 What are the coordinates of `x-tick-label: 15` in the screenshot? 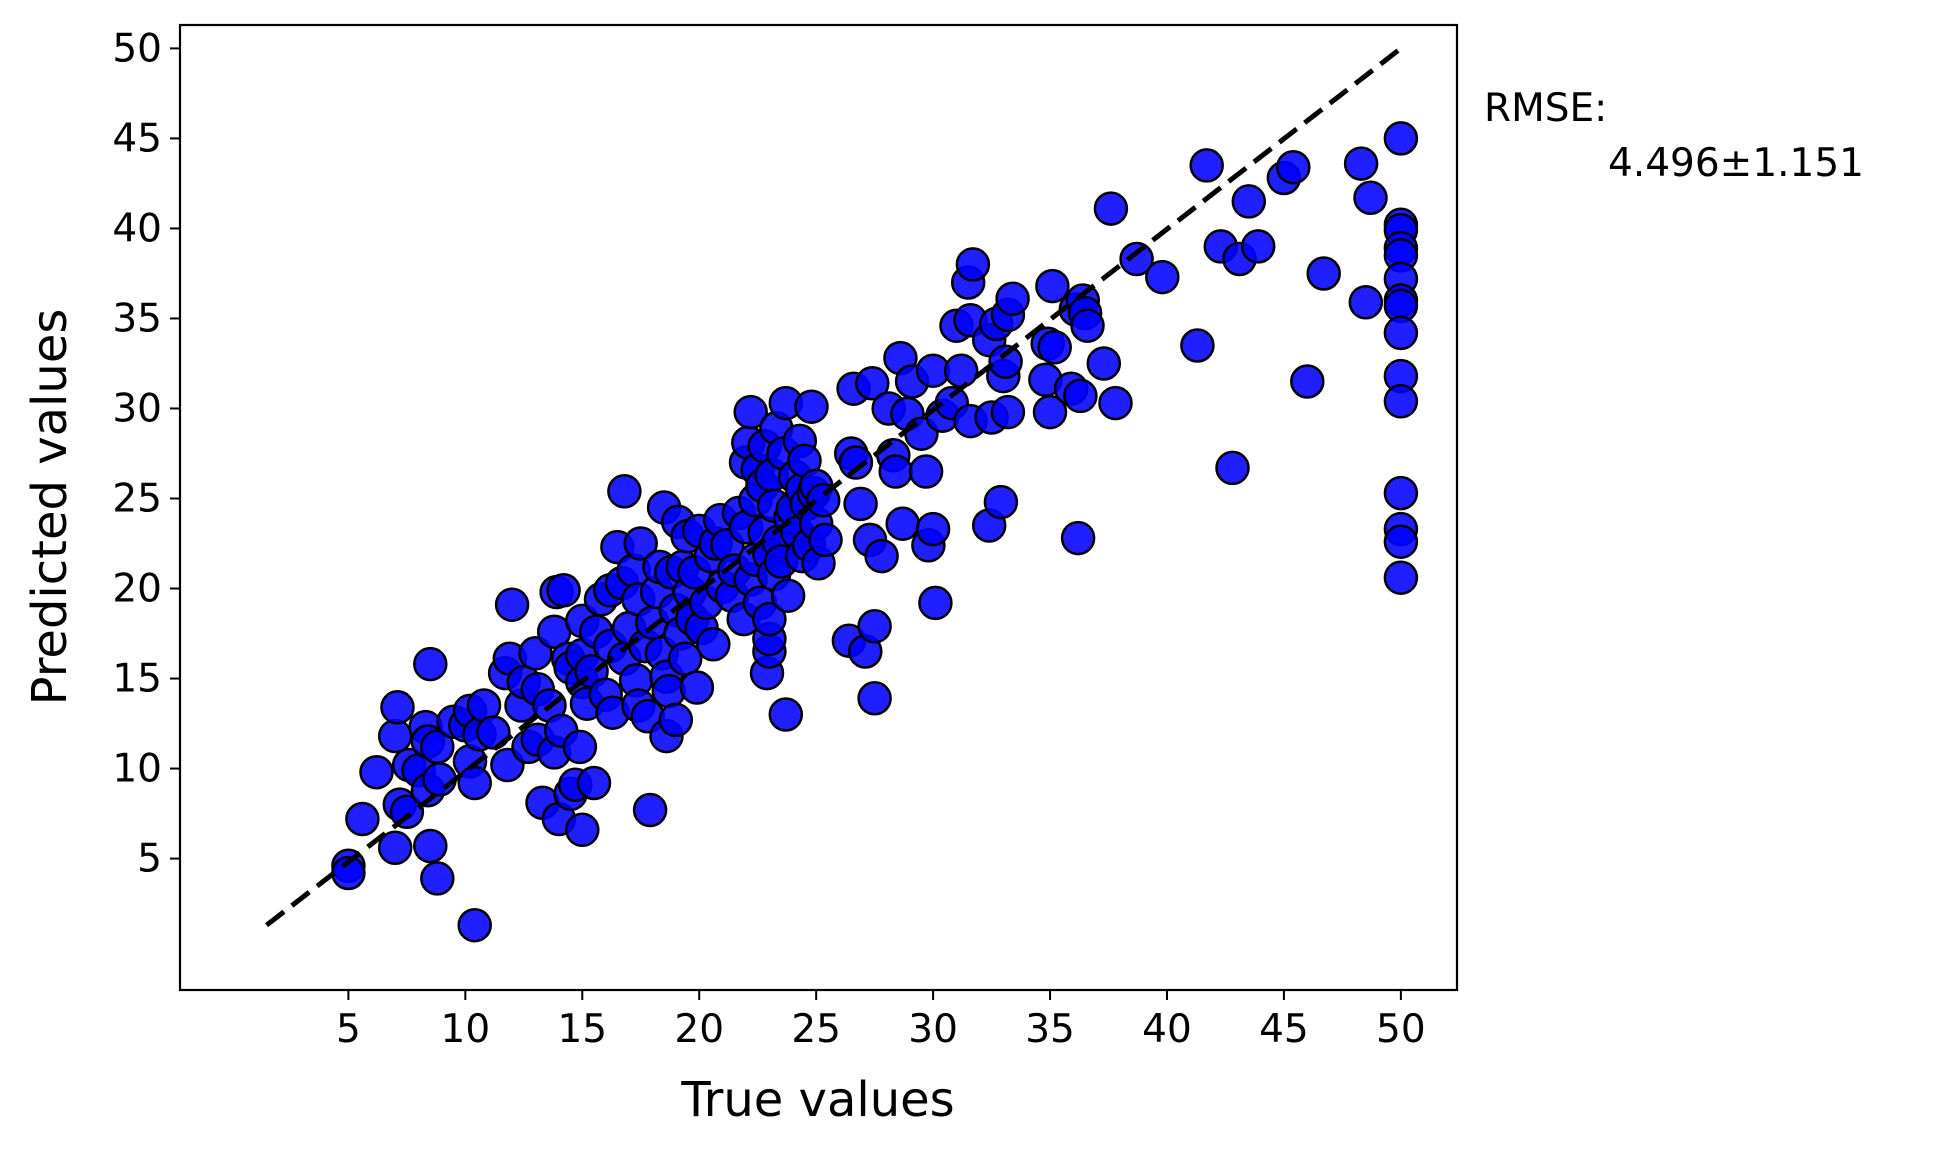 It's located at (582, 1029).